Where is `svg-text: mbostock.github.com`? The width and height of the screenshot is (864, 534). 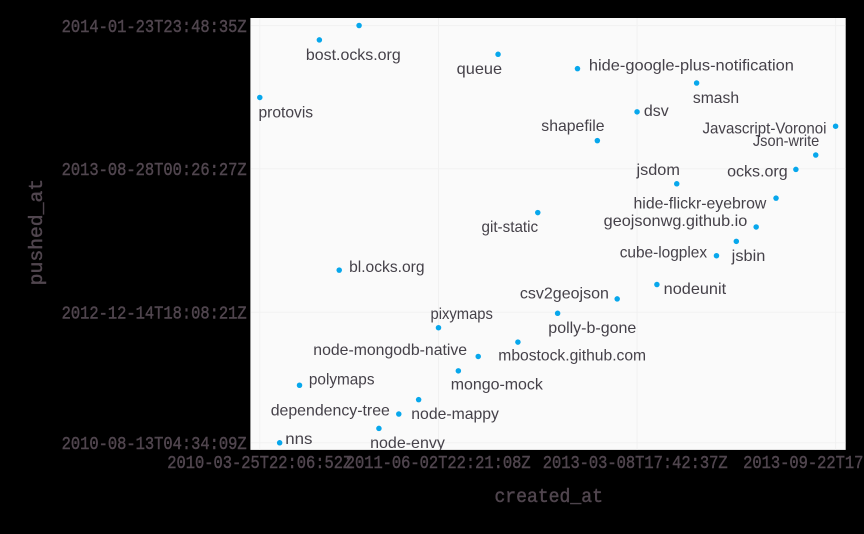 svg-text: mbostock.github.com is located at coordinates (572, 356).